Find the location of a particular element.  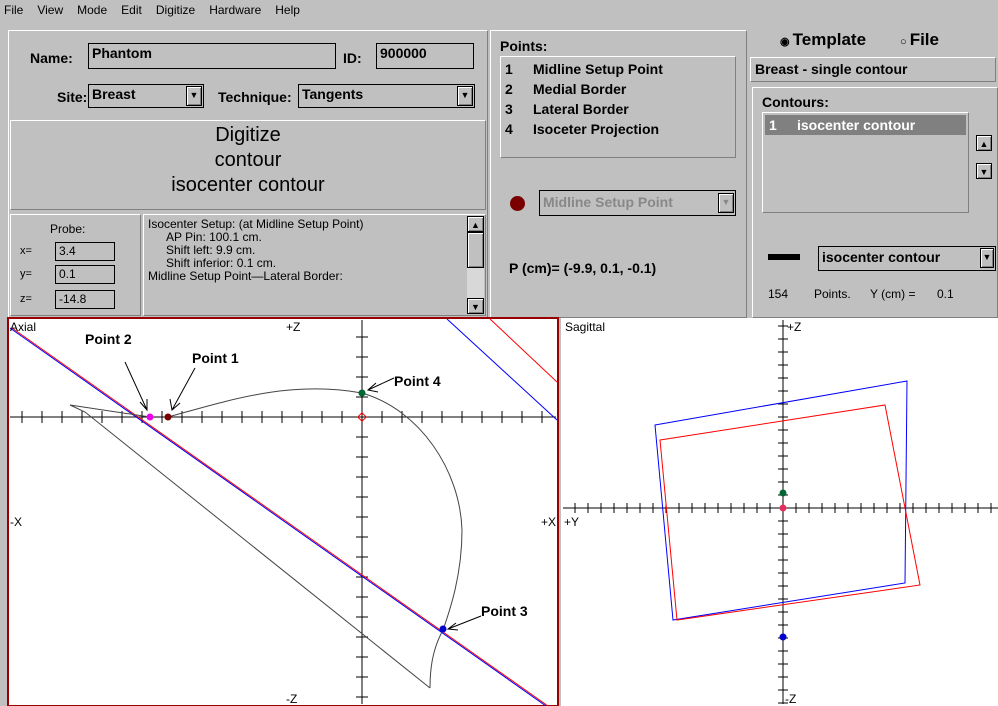

isocenter is located at coordinates (362, 417).